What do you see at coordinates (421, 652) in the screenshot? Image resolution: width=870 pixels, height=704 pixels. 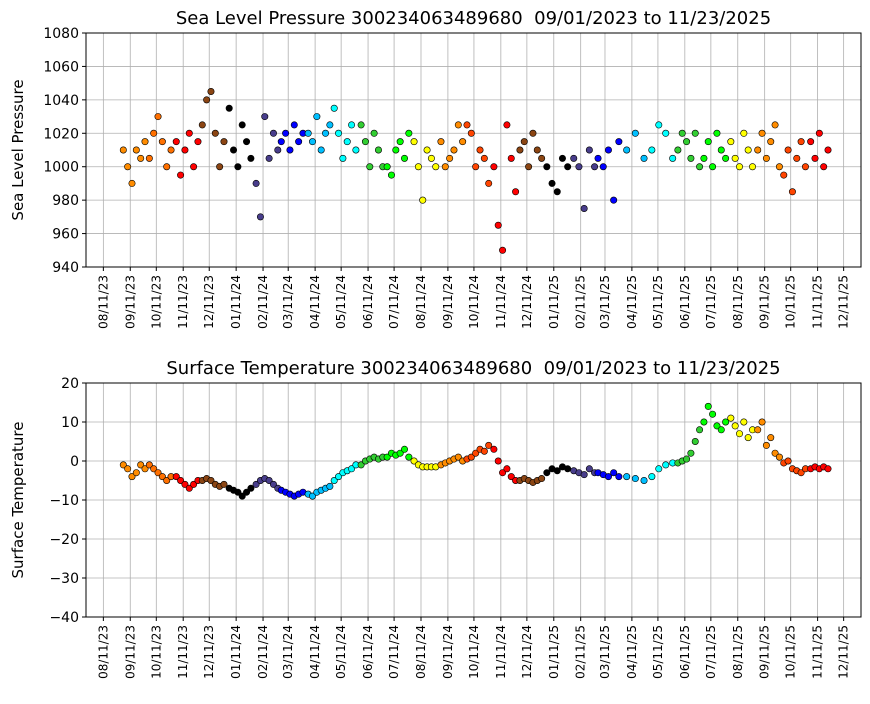 I see `x-tick-label: 08/11/24` at bounding box center [421, 652].